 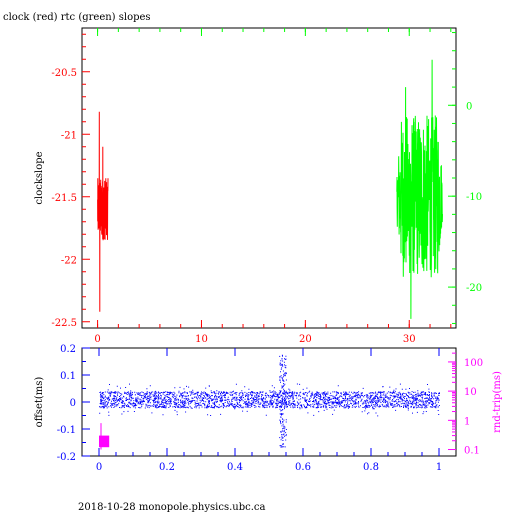 What do you see at coordinates (419, 189) in the screenshot?
I see `series-rtc-line` at bounding box center [419, 189].